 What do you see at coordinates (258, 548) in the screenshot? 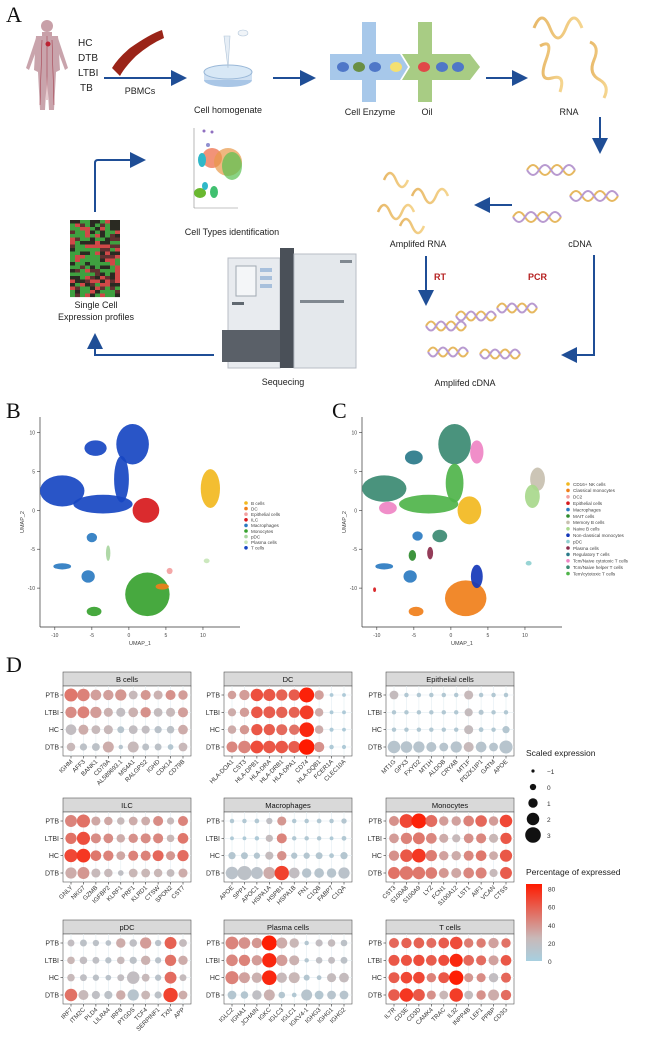
I see `legend-label: T cells` at bounding box center [258, 548].